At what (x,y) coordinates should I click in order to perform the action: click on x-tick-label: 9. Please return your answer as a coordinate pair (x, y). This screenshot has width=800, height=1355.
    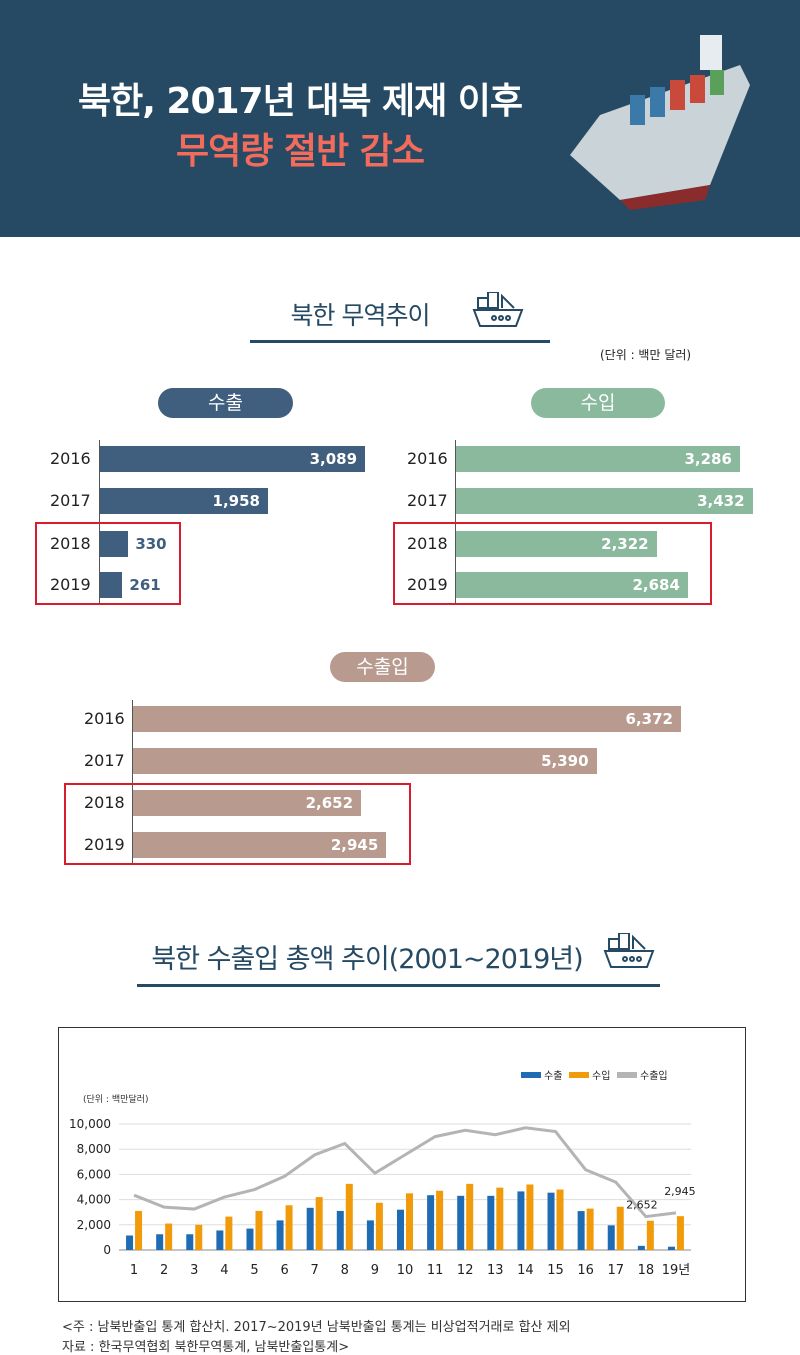
    Looking at the image, I should click on (375, 1270).